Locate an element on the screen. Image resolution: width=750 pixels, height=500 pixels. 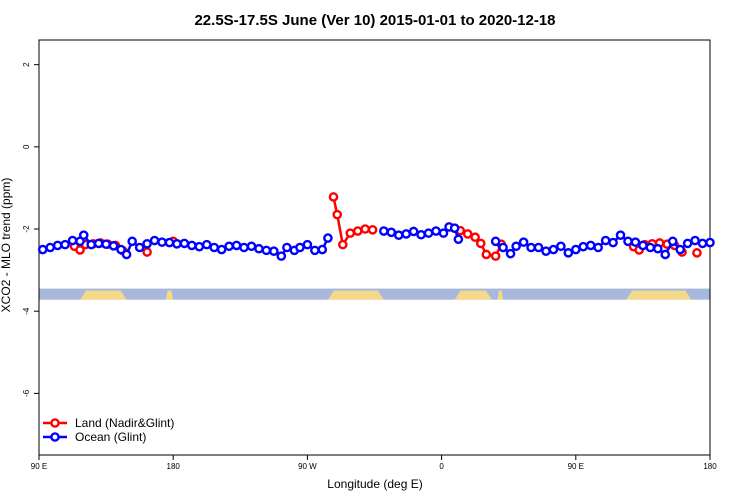
x-tick-label-0: 90 E is located at coordinates (39, 466).